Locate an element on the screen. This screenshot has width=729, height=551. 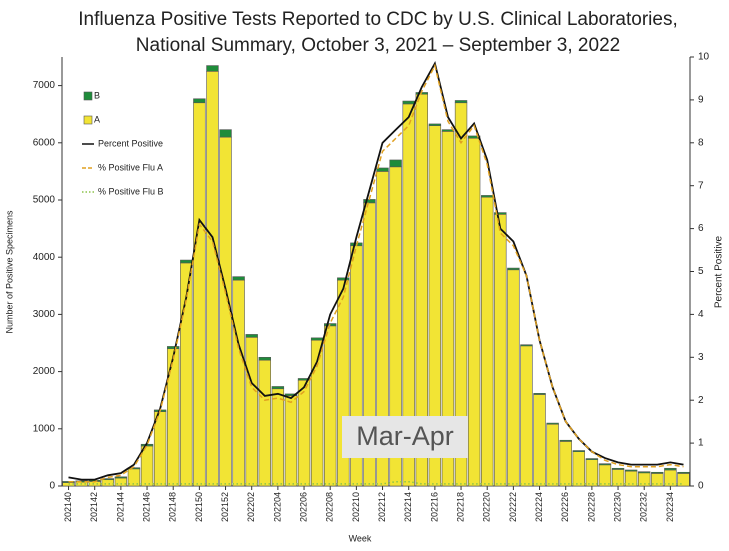
y-tick-label: 1000 is located at coordinates (44, 428).